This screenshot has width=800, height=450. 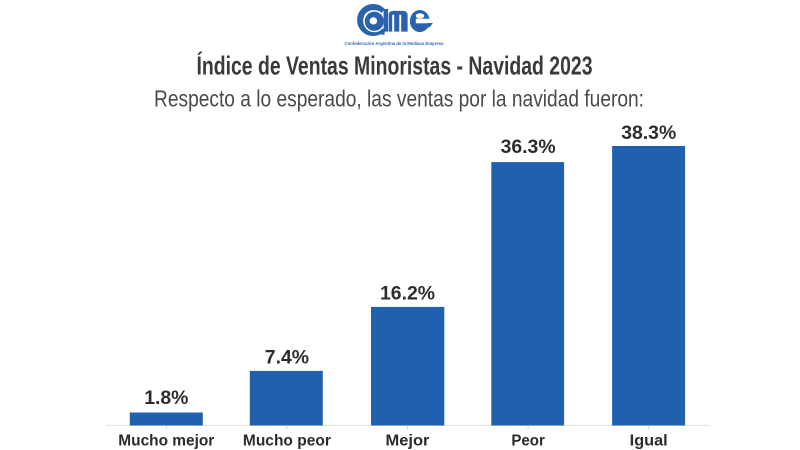 What do you see at coordinates (528, 147) in the screenshot?
I see `svg-text: 36.3%` at bounding box center [528, 147].